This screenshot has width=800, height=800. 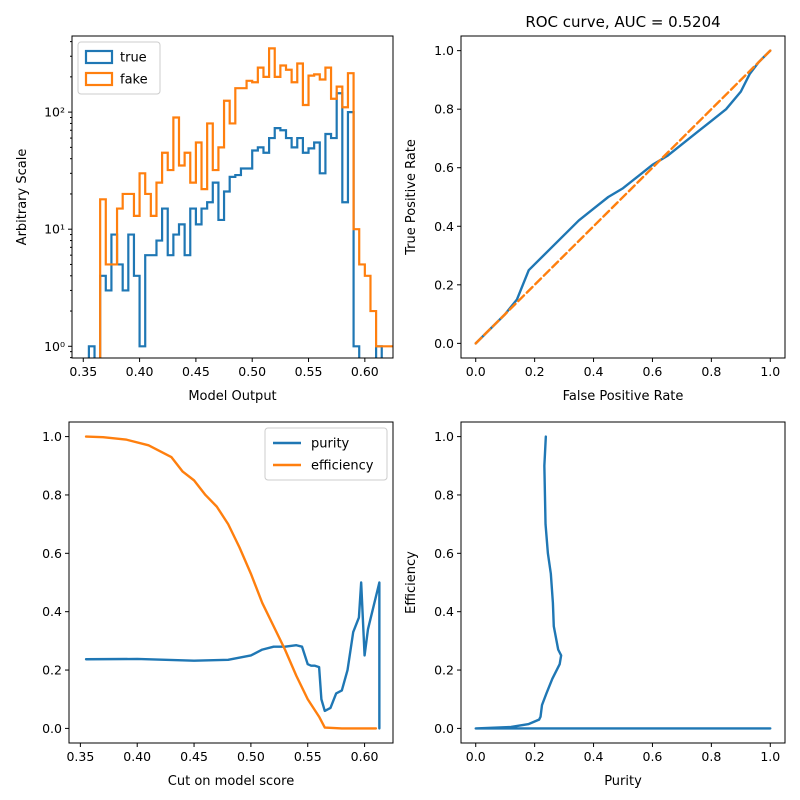 I want to click on cut-series-efficiency, so click(x=231, y=582).